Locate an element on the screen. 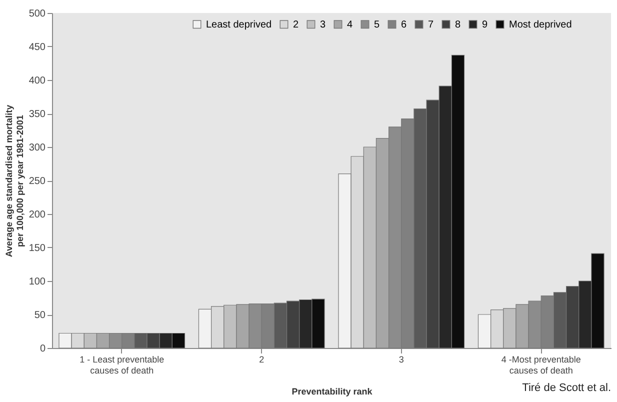 The width and height of the screenshot is (617, 402). text: Tiré de Scott et al. is located at coordinates (566, 388).